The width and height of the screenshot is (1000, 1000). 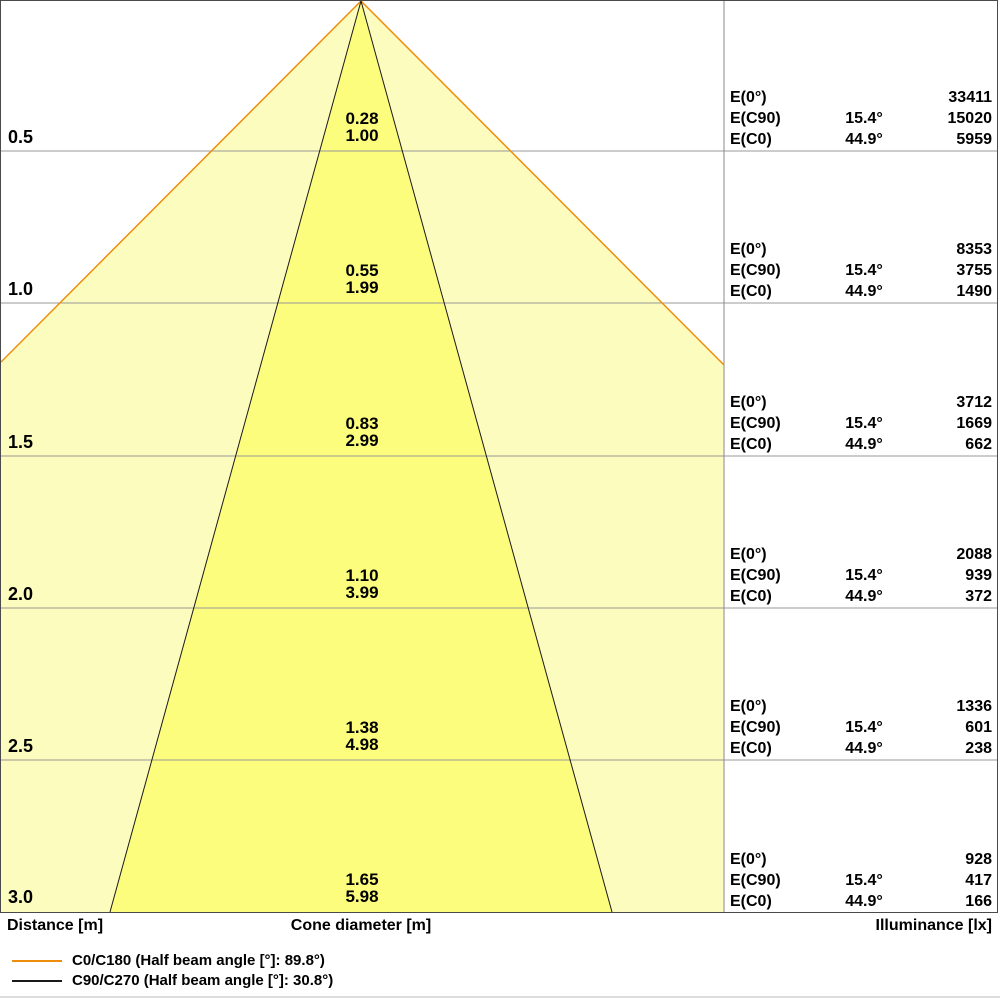 What do you see at coordinates (978, 727) in the screenshot?
I see `ec90-value: 601` at bounding box center [978, 727].